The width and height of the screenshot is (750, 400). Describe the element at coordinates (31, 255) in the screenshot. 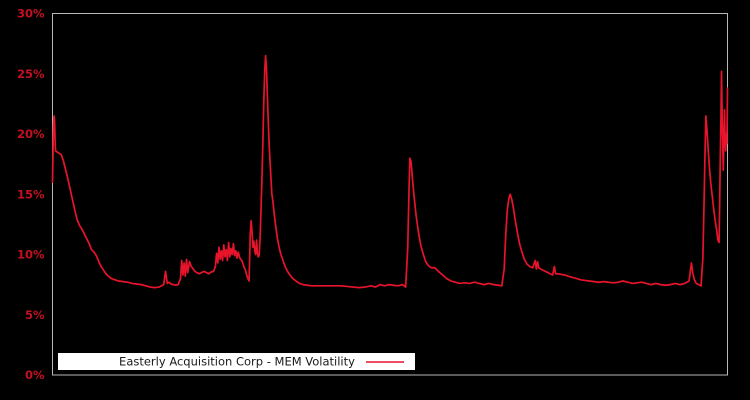

I see `y-axis-tick-10pct: 10%` at that location.